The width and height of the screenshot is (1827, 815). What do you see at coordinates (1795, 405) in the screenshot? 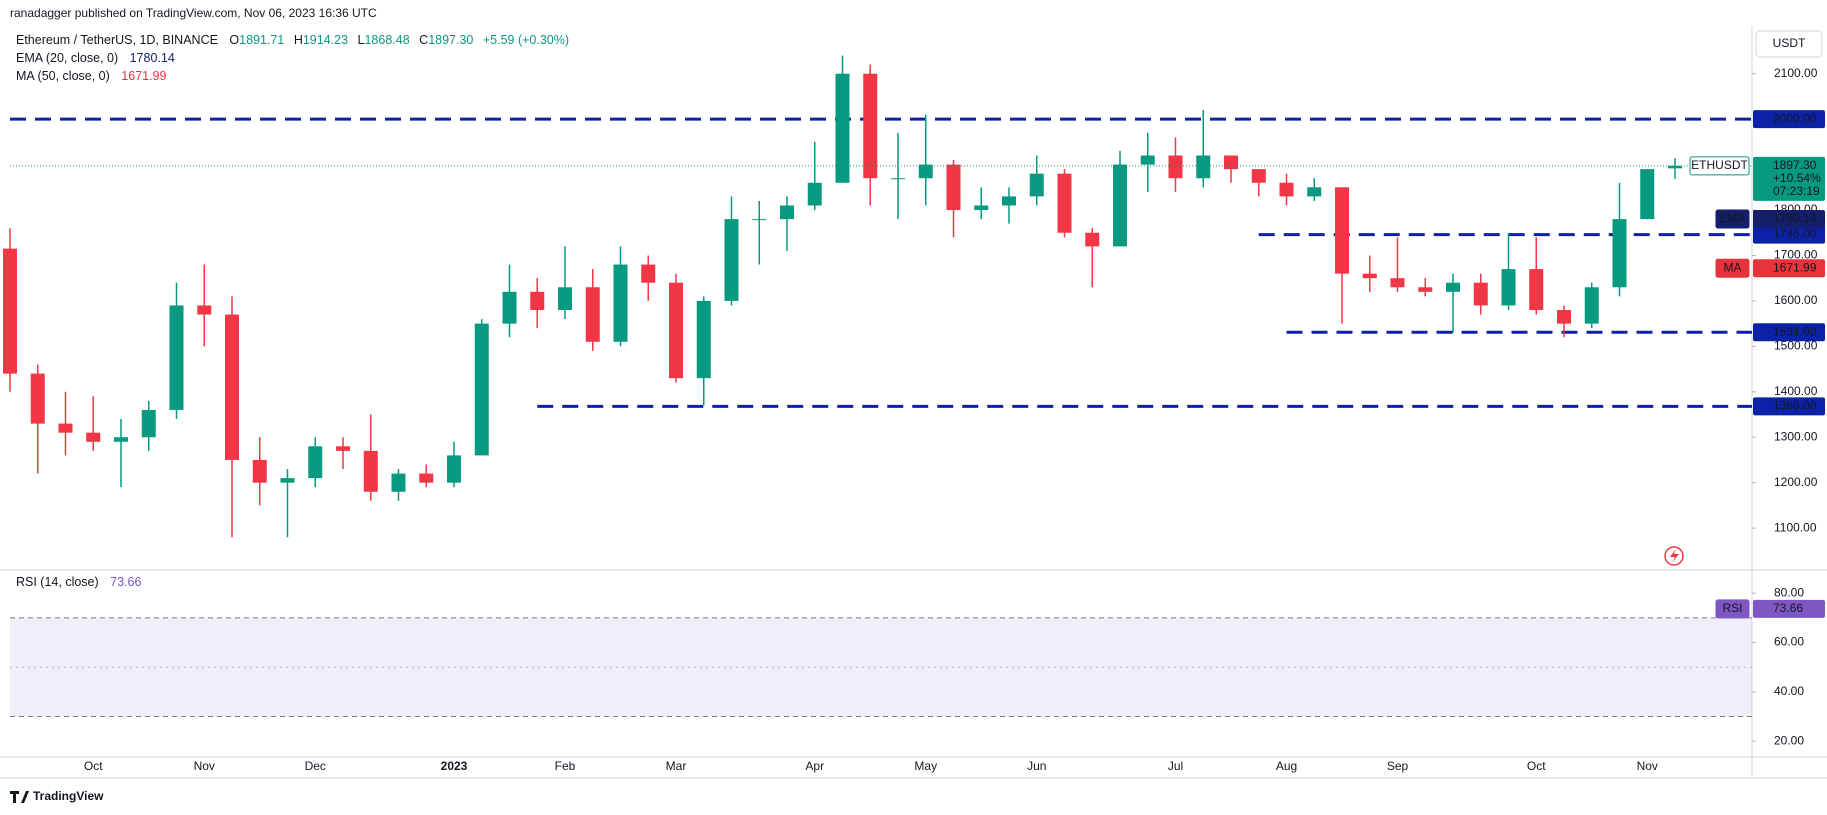
I see `axis-tag-text: 1368.00` at bounding box center [1795, 405].